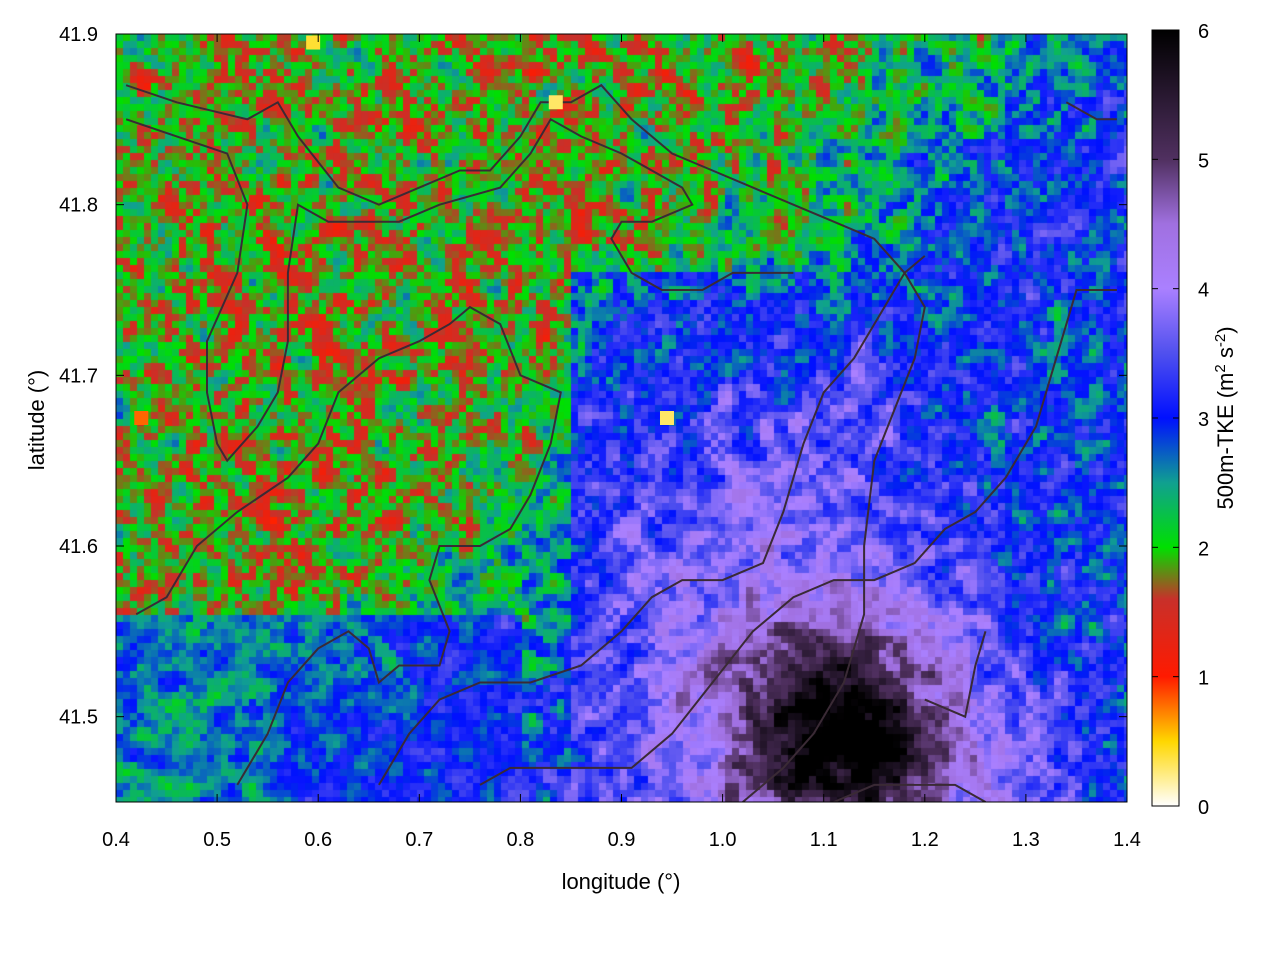 The width and height of the screenshot is (1280, 960). What do you see at coordinates (36, 420) in the screenshot?
I see `y-axis-label: latitude (°)` at bounding box center [36, 420].